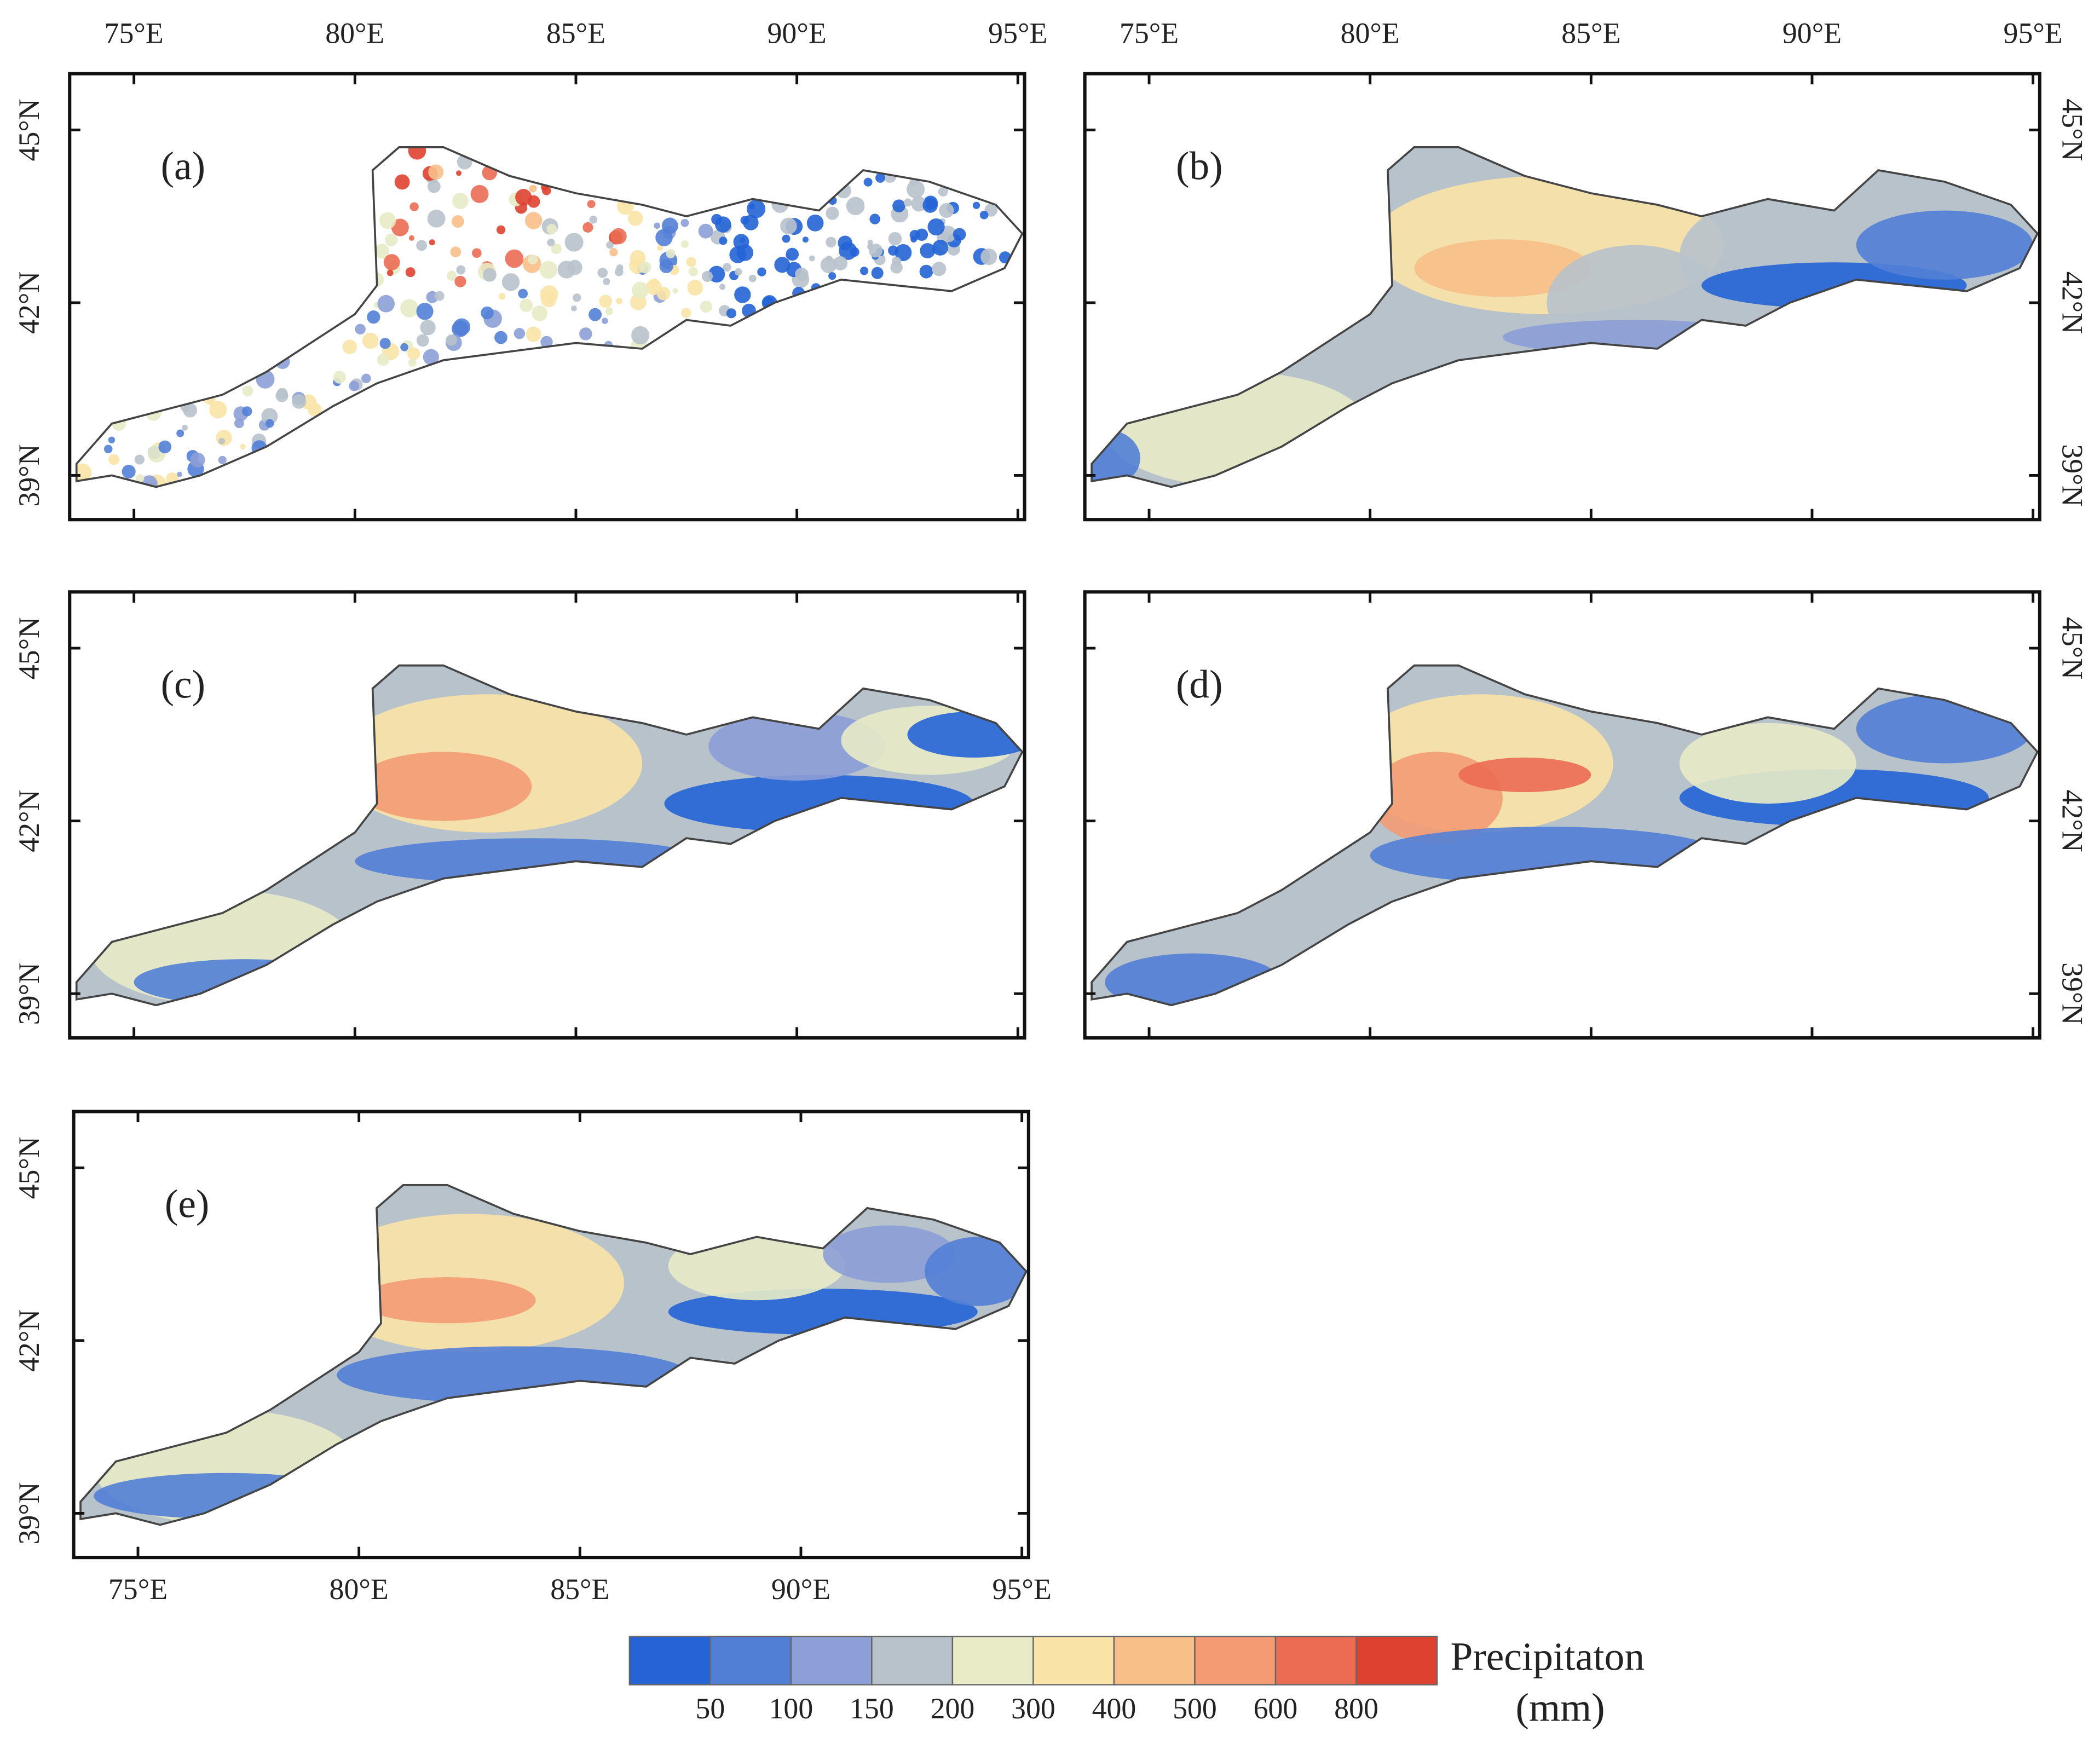 The width and height of the screenshot is (2100, 1749). Describe the element at coordinates (1560, 1707) in the screenshot. I see `colorbar-unit: (mm)` at that location.